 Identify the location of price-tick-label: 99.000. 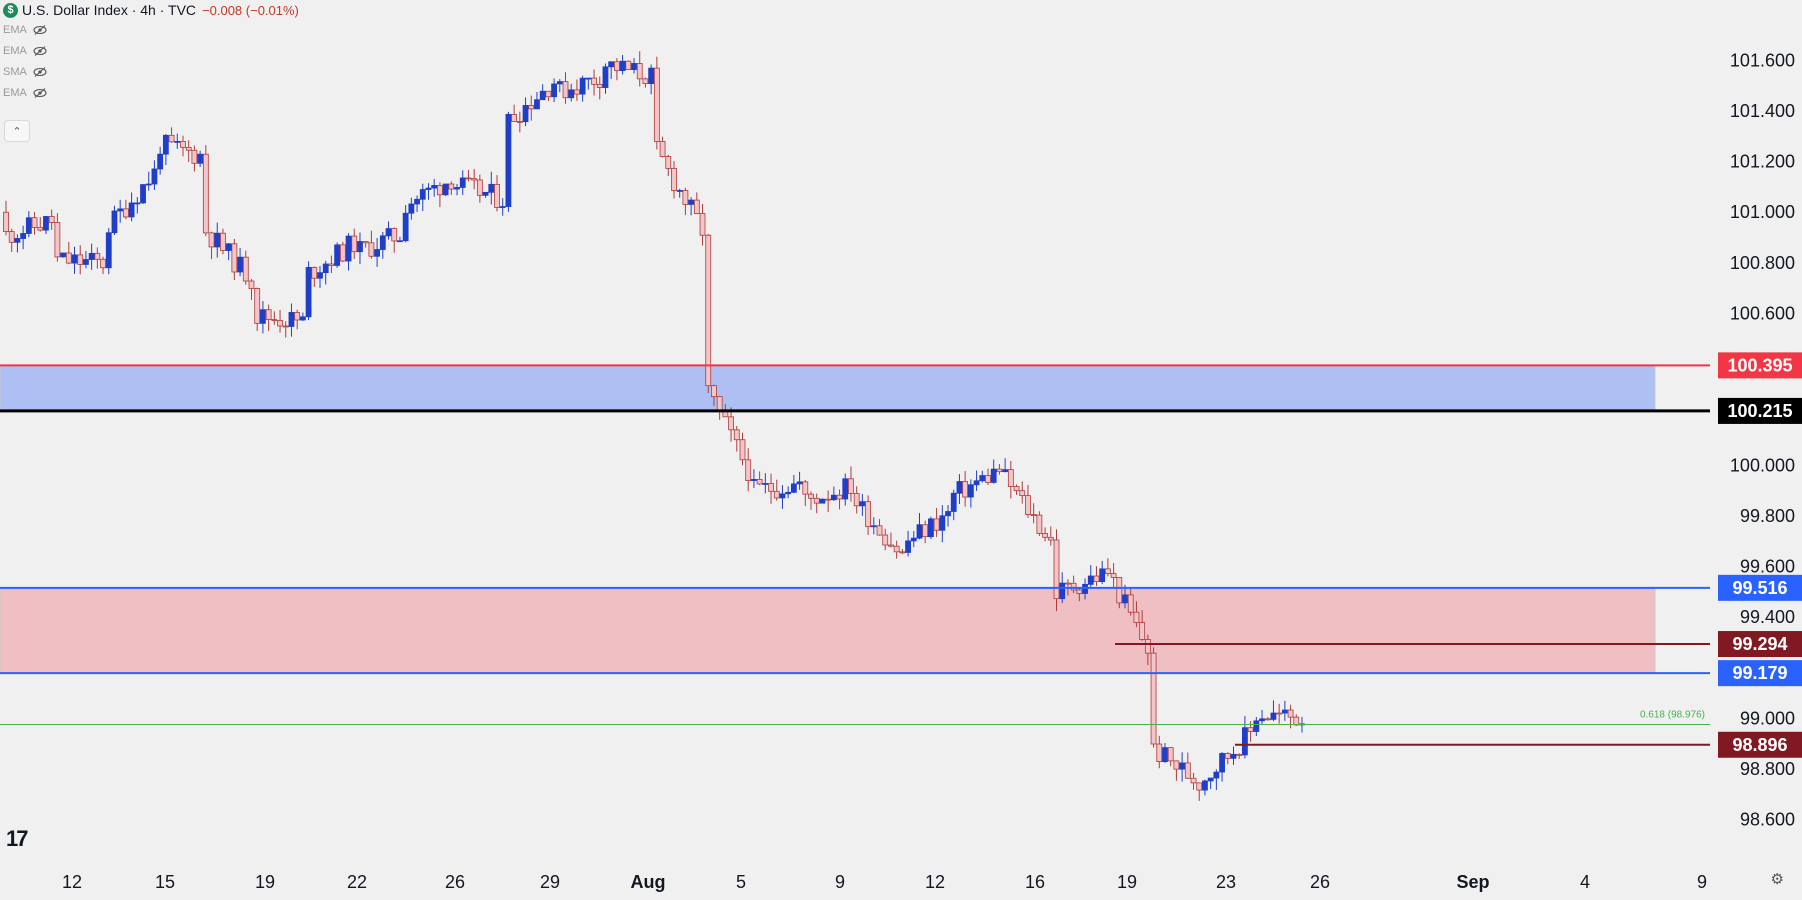
(1767, 718).